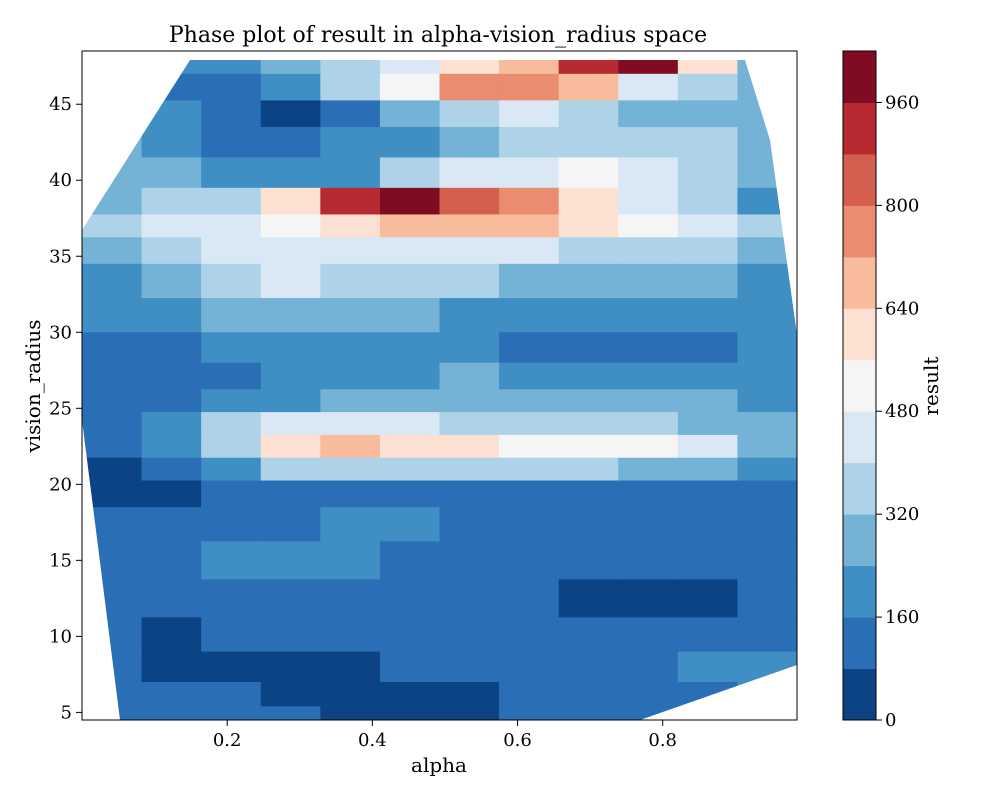 This screenshot has width=1000, height=800. I want to click on y-tick-label: 10, so click(60, 636).